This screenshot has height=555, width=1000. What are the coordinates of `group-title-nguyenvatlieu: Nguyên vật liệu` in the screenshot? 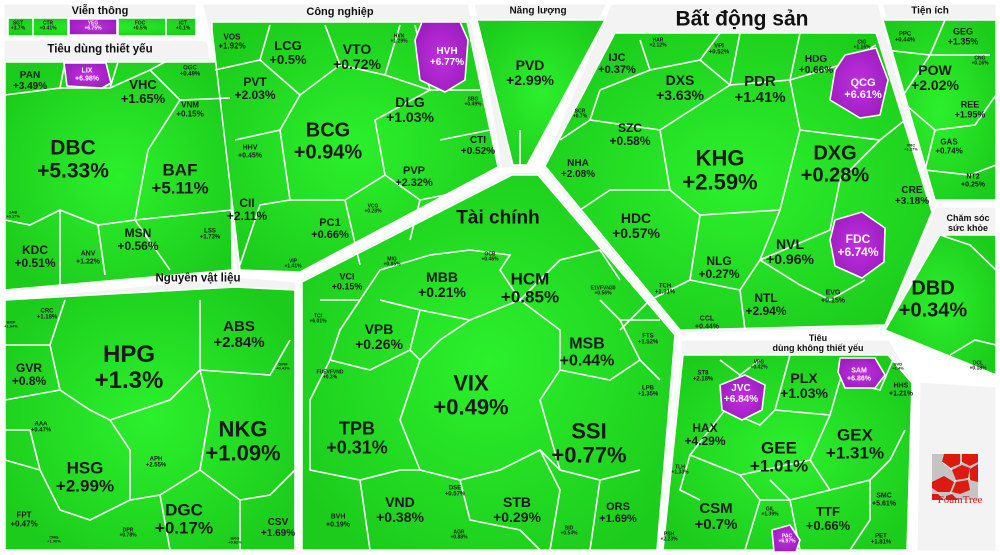 It's located at (198, 278).